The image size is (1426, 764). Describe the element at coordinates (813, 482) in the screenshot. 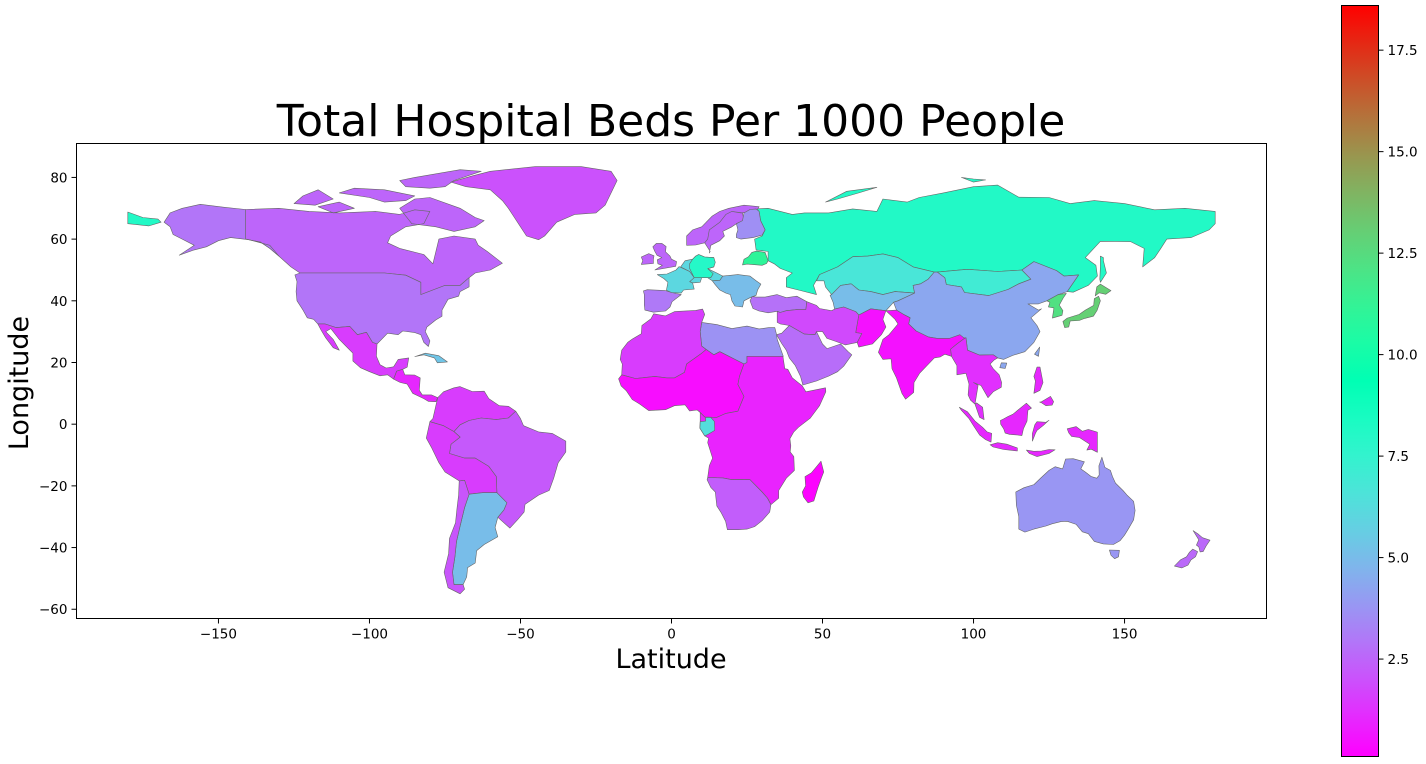

I see `region-madagascar` at that location.